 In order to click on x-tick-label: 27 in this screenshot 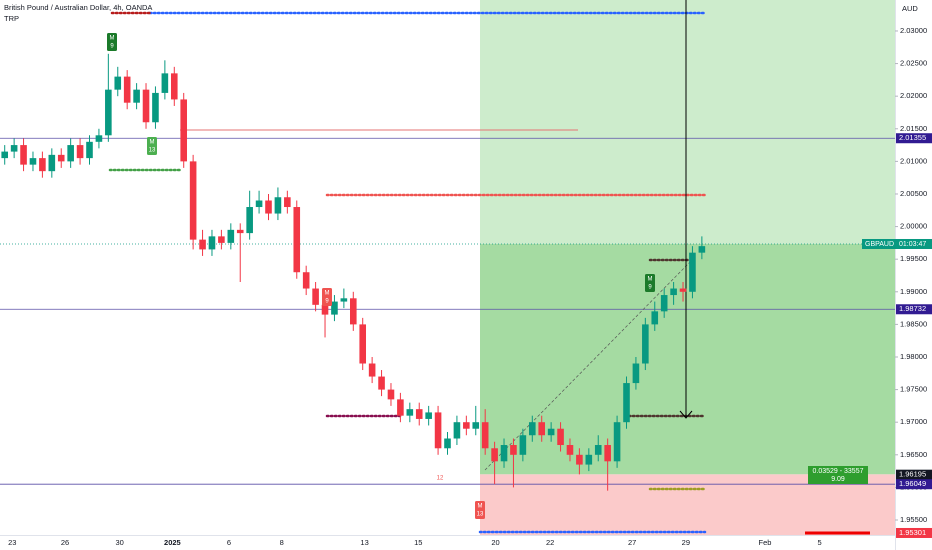, I will do `click(632, 542)`.